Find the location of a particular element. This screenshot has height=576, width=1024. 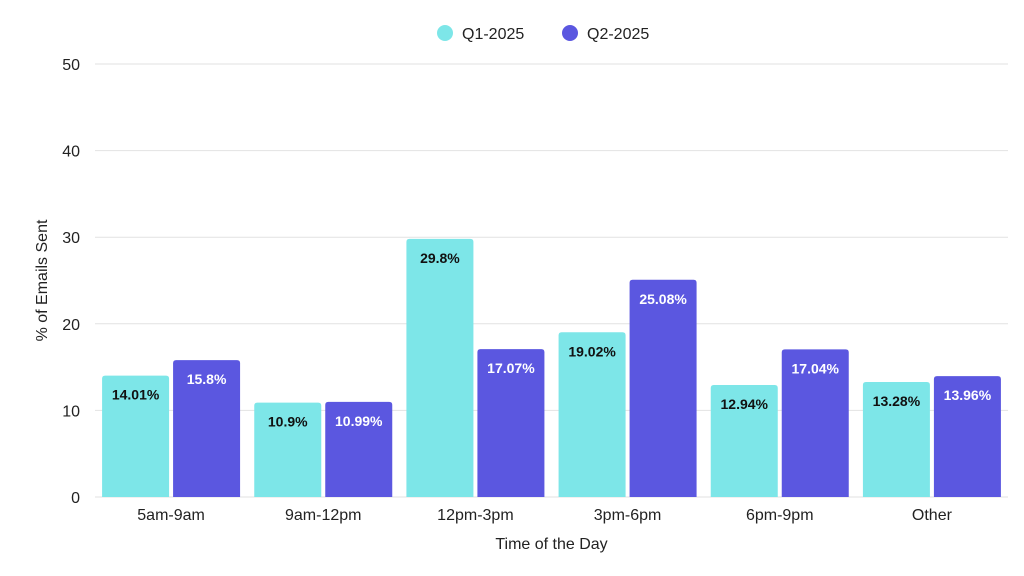

bar-value-label: 13.28% is located at coordinates (897, 401).